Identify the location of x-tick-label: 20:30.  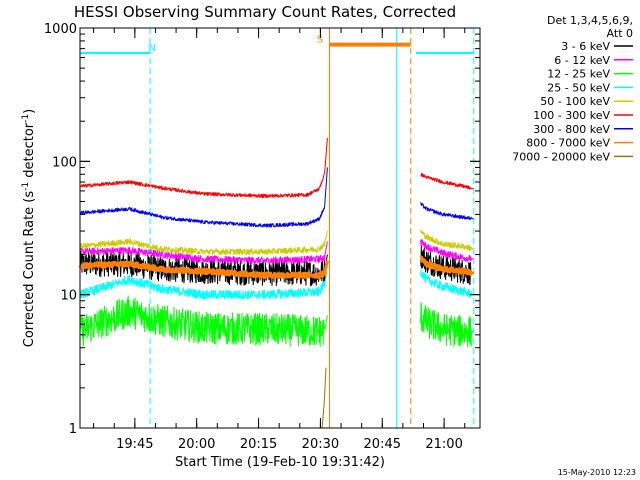
(320, 444).